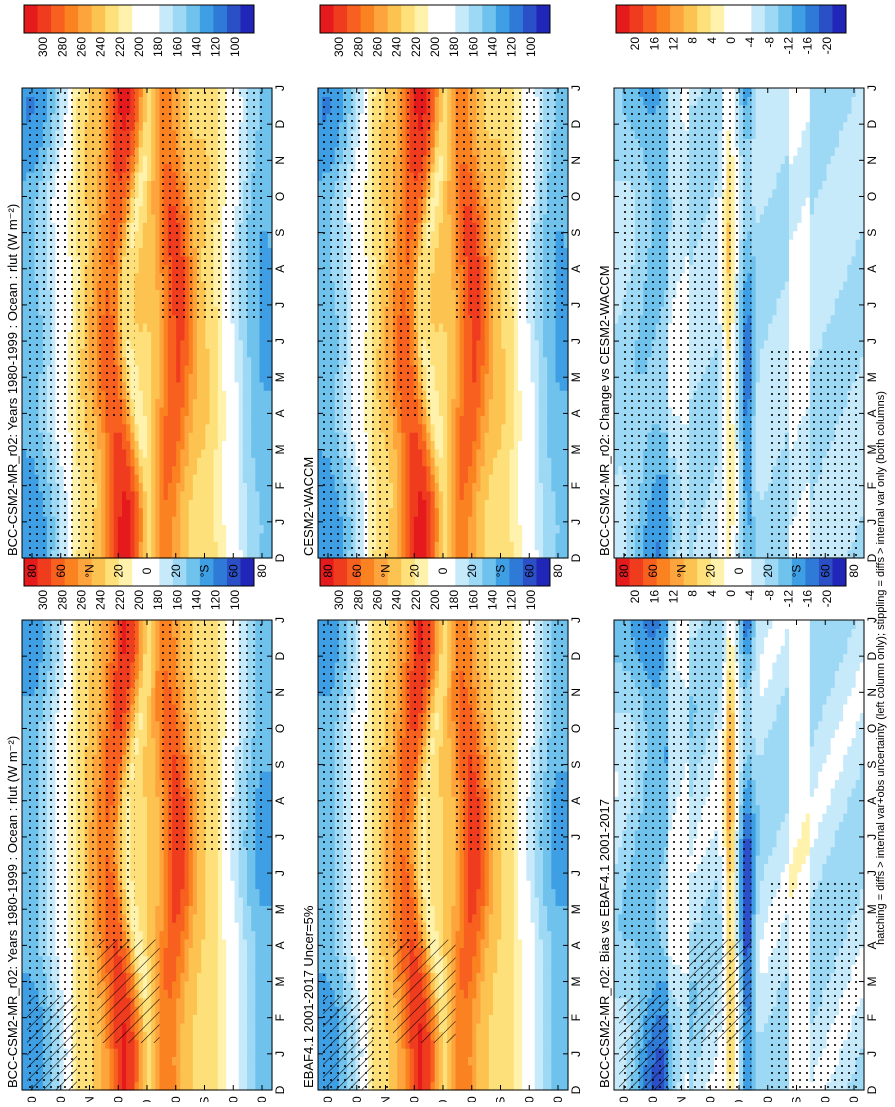  I want to click on month-tick-label: S, so click(280, 765).